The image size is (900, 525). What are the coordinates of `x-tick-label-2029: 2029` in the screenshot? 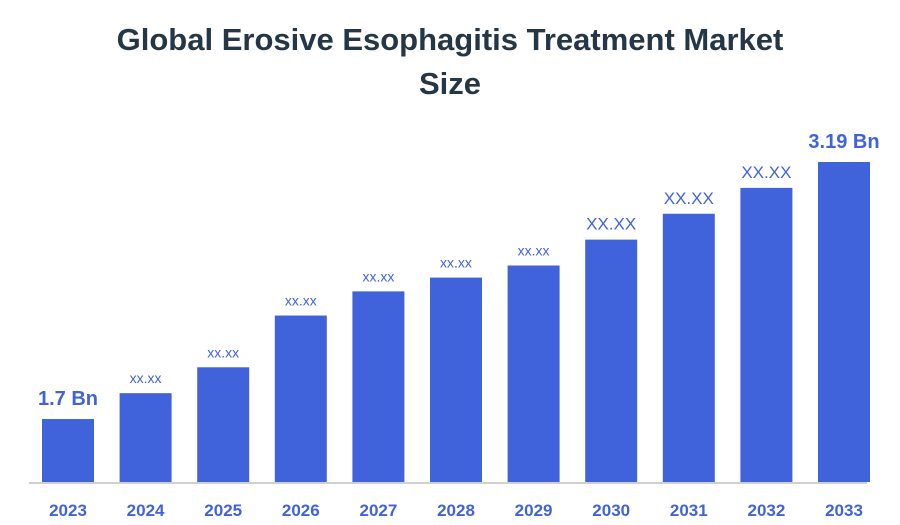 It's located at (534, 510).